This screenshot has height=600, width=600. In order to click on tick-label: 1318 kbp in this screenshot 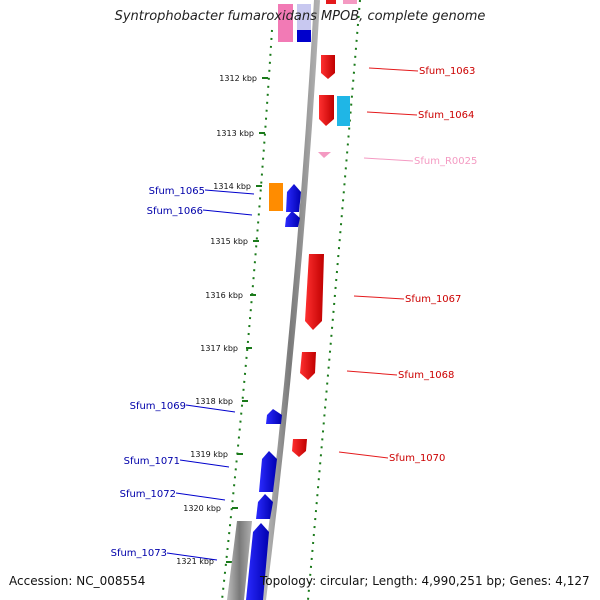, I will do `click(214, 401)`.